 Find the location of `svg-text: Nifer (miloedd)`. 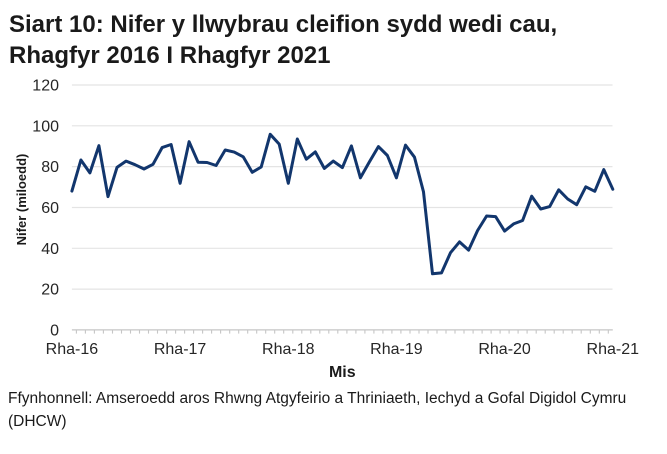

svg-text: Nifer (miloedd) is located at coordinates (21, 200).